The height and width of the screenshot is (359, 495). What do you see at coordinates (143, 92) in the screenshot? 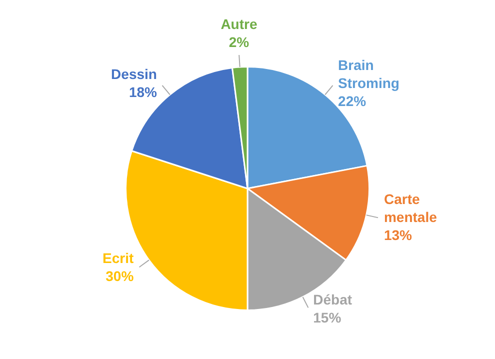
I see `data-label: 18%` at bounding box center [143, 92].